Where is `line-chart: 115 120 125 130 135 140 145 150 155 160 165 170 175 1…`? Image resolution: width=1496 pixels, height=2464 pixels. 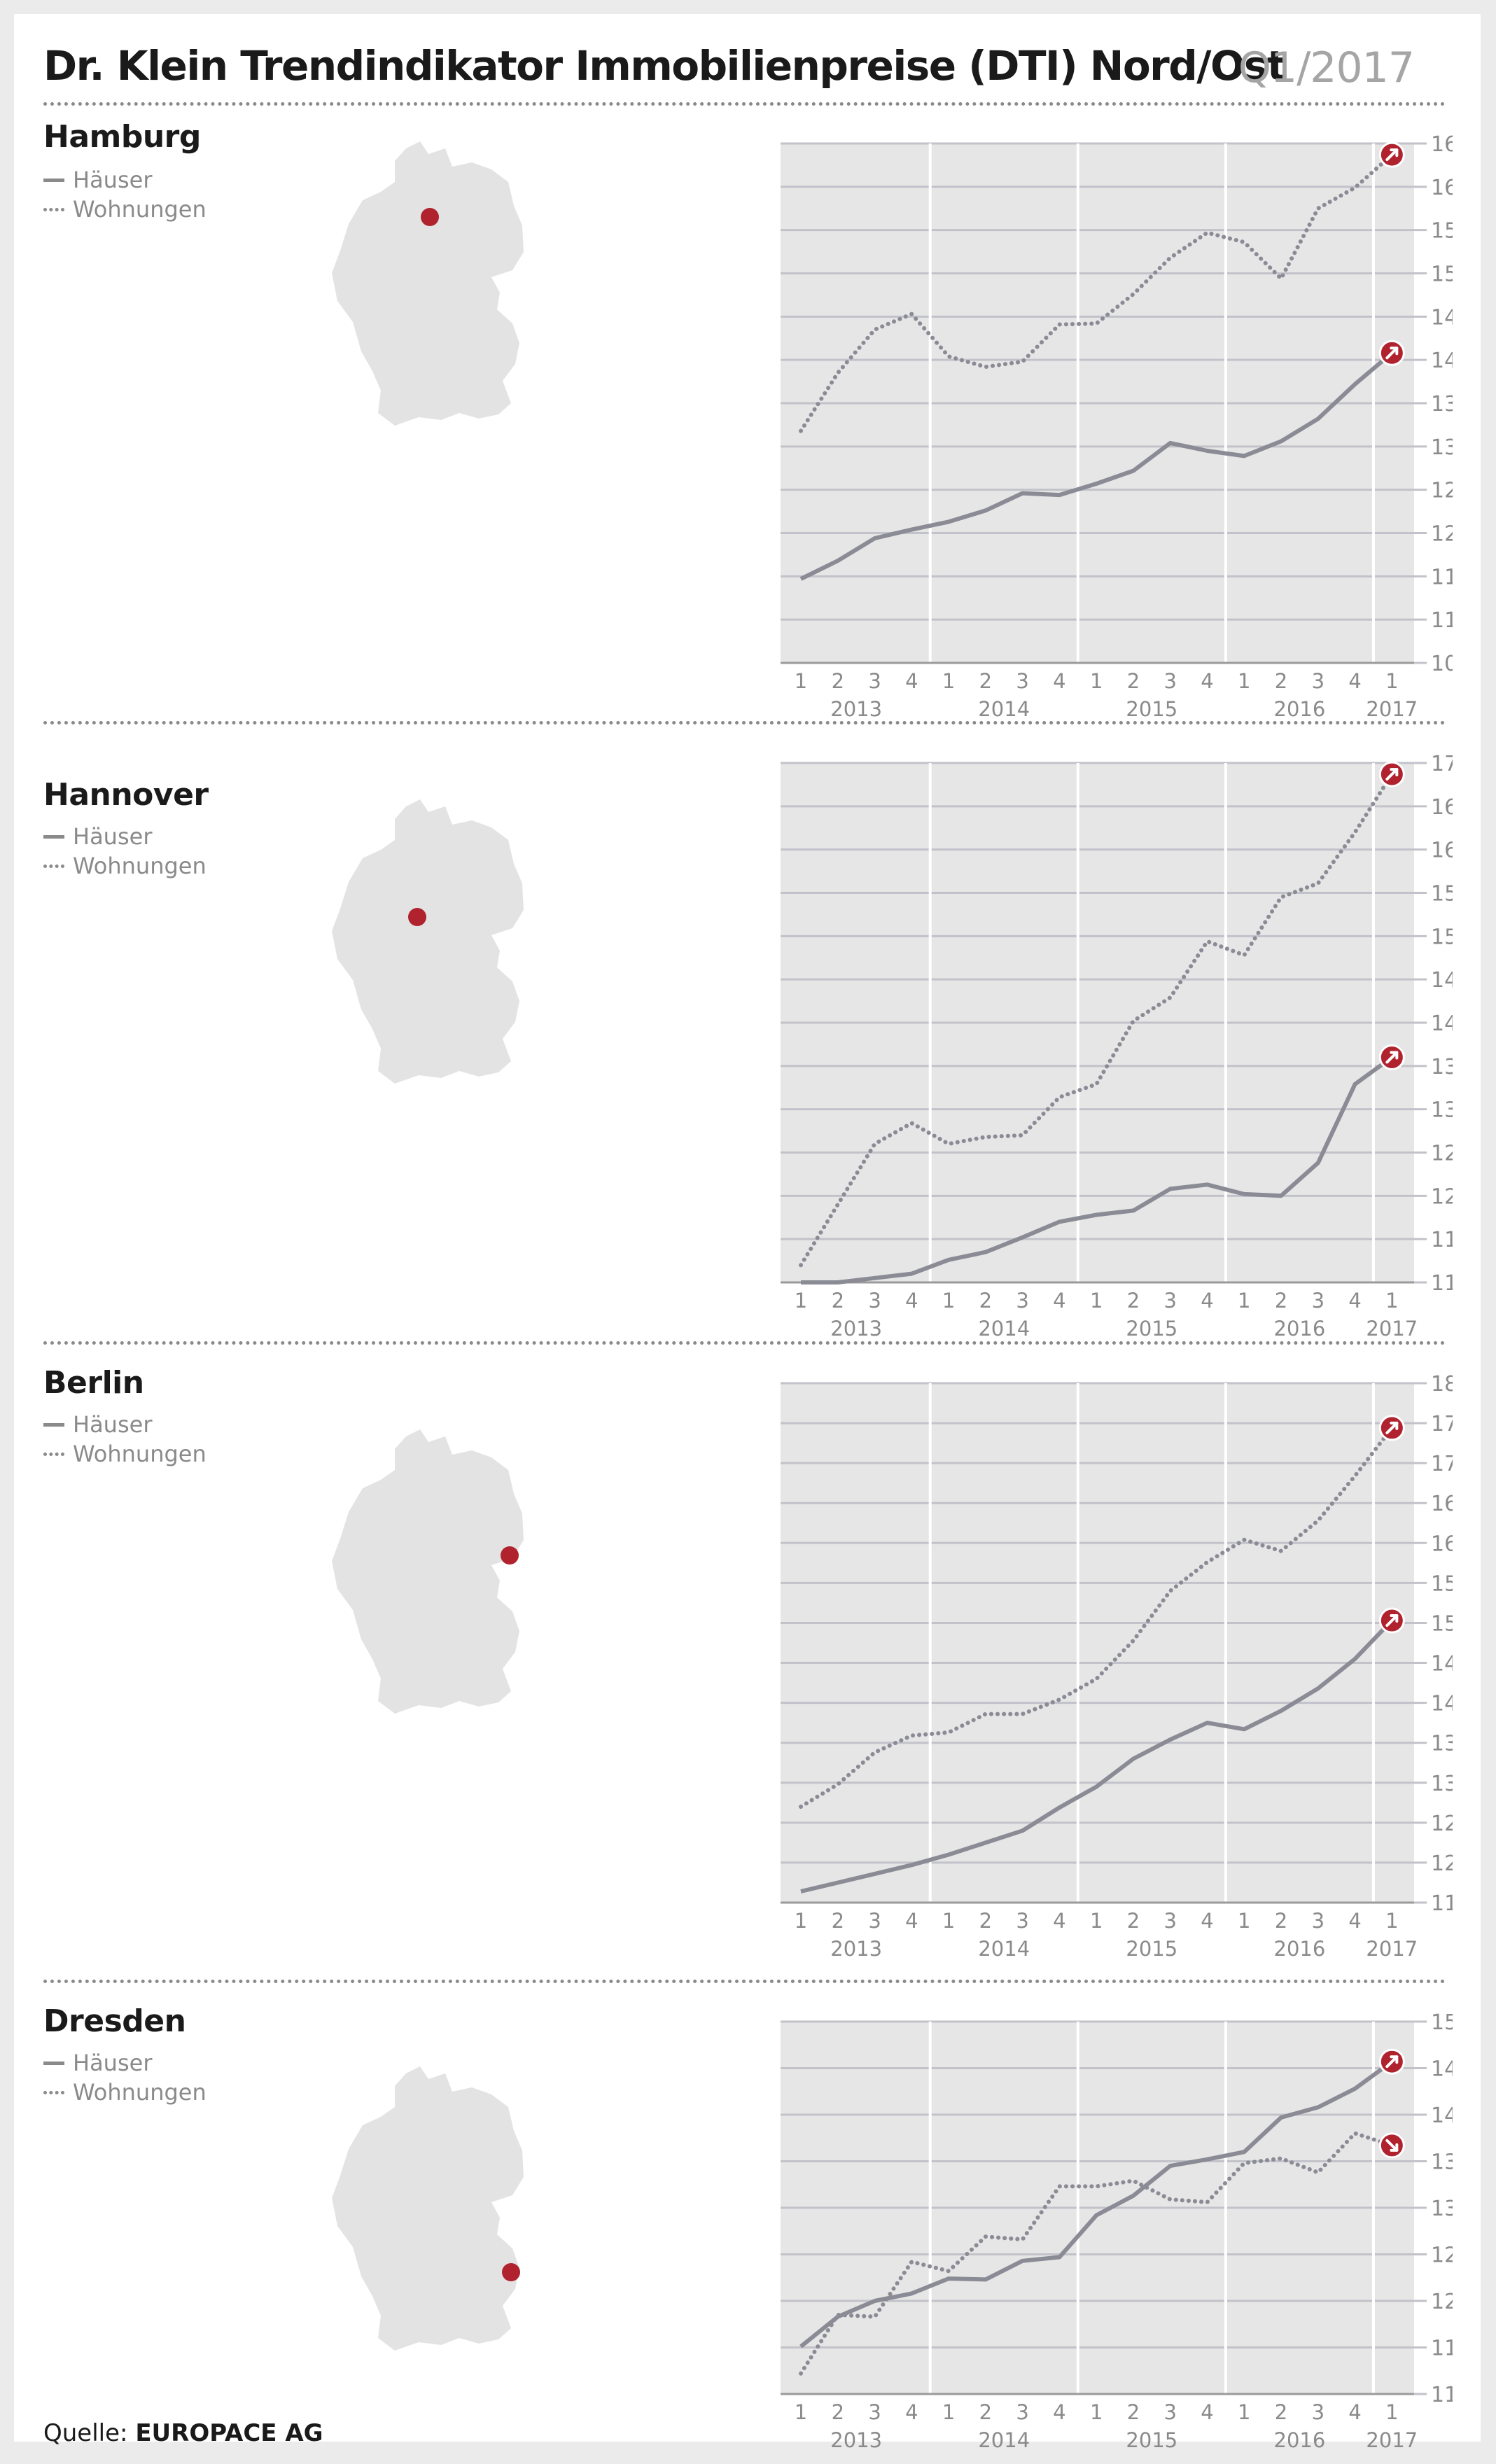 line-chart: 115 120 125 130 135 140 145 150 155 160 165 170 175 1… is located at coordinates (1117, 1666).